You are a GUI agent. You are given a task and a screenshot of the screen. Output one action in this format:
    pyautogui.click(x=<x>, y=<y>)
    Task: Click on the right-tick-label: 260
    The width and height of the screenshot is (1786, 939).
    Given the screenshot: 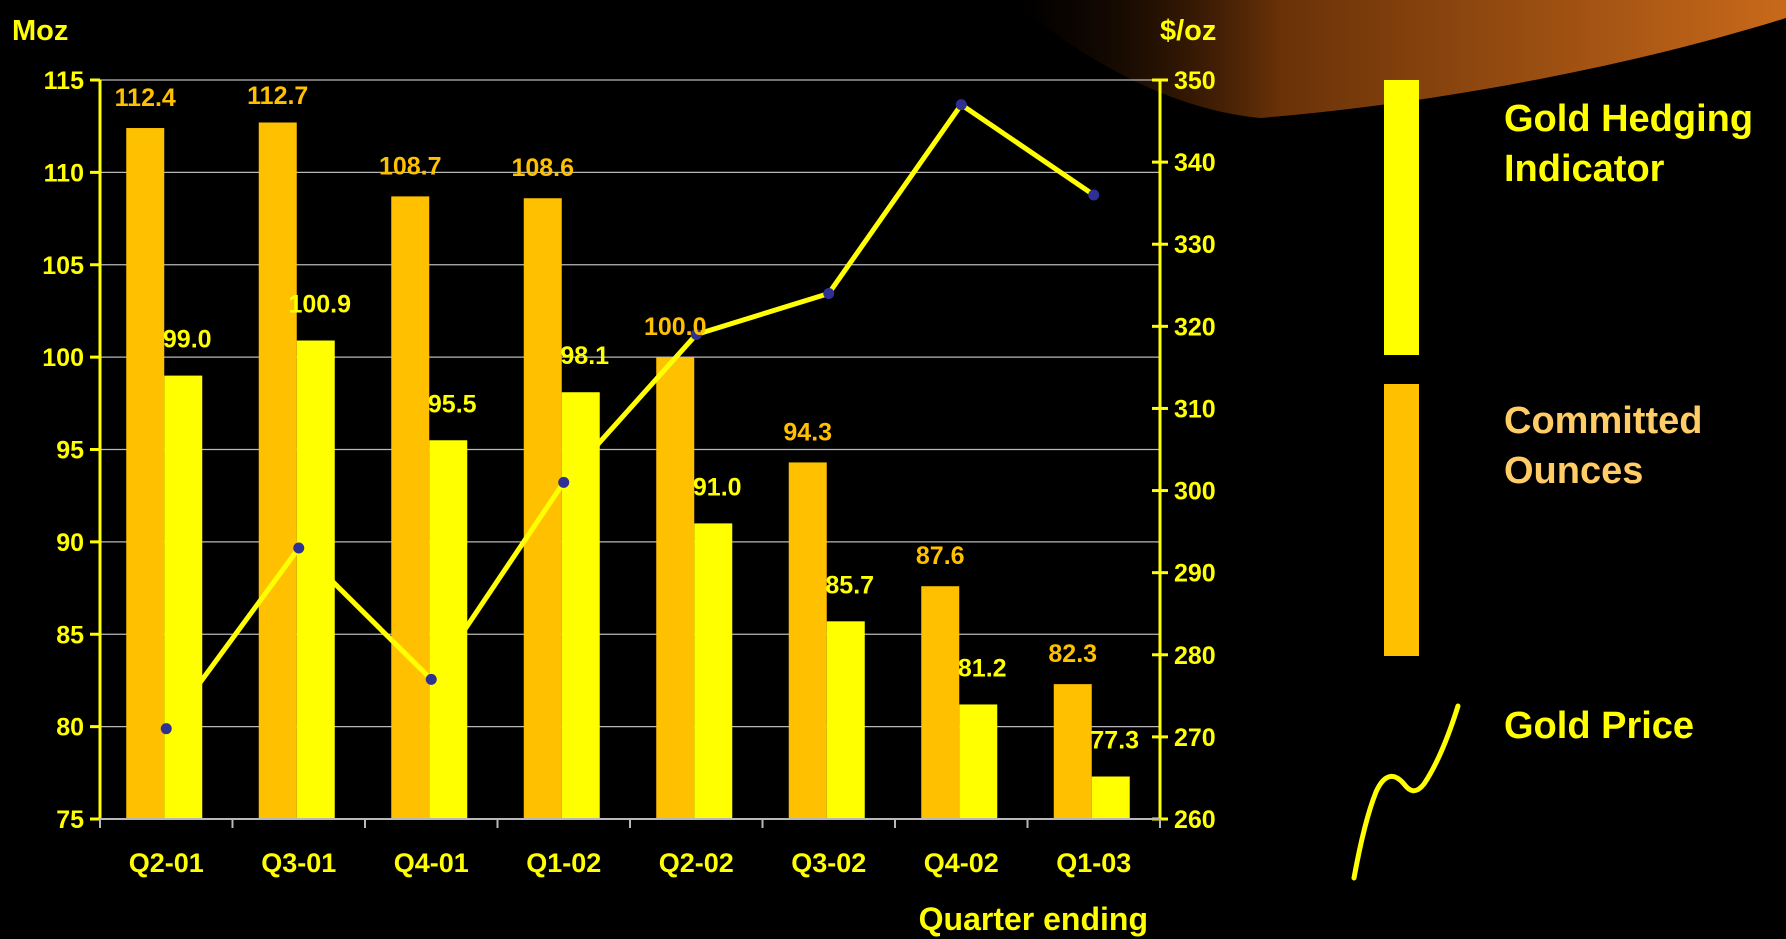 What is the action you would take?
    pyautogui.click(x=1195, y=820)
    